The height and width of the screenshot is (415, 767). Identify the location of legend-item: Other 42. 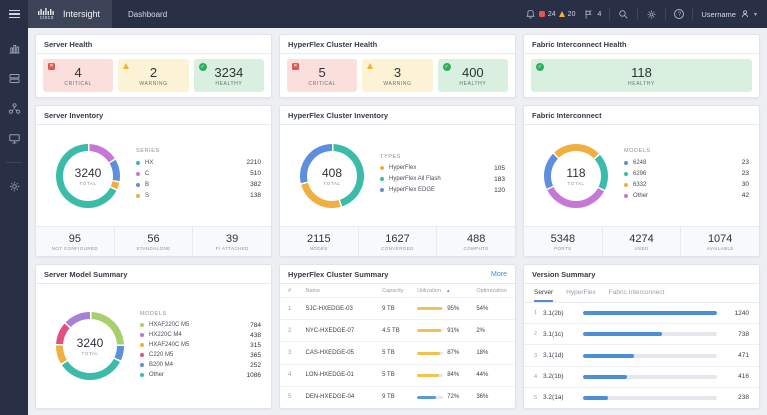
(686, 195).